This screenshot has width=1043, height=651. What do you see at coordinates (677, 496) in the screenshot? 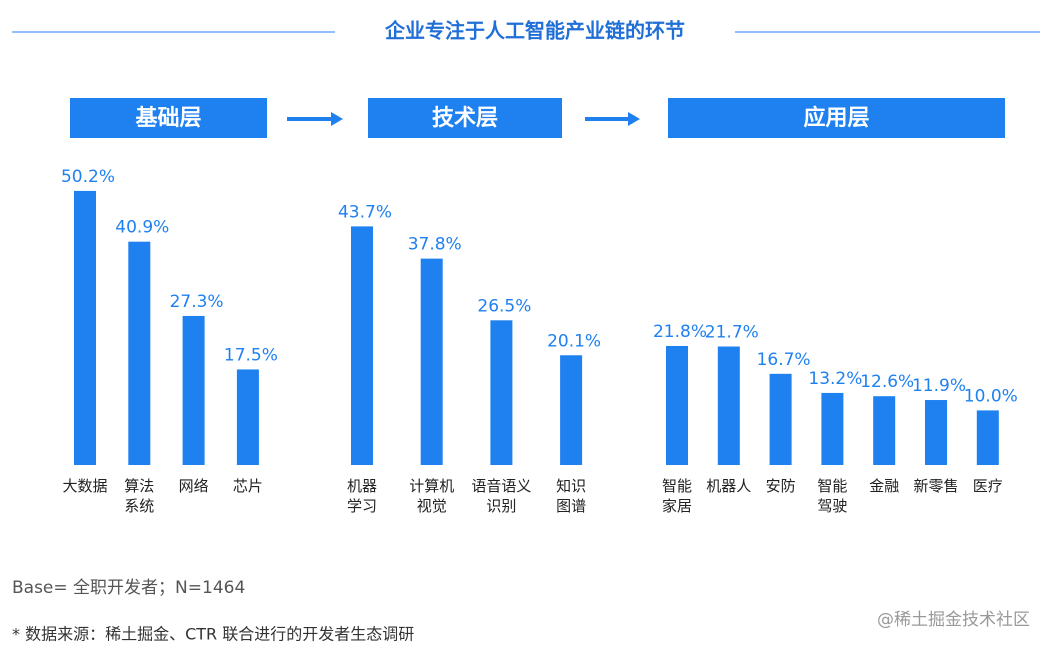
I see `category-label: 智能家居` at bounding box center [677, 496].